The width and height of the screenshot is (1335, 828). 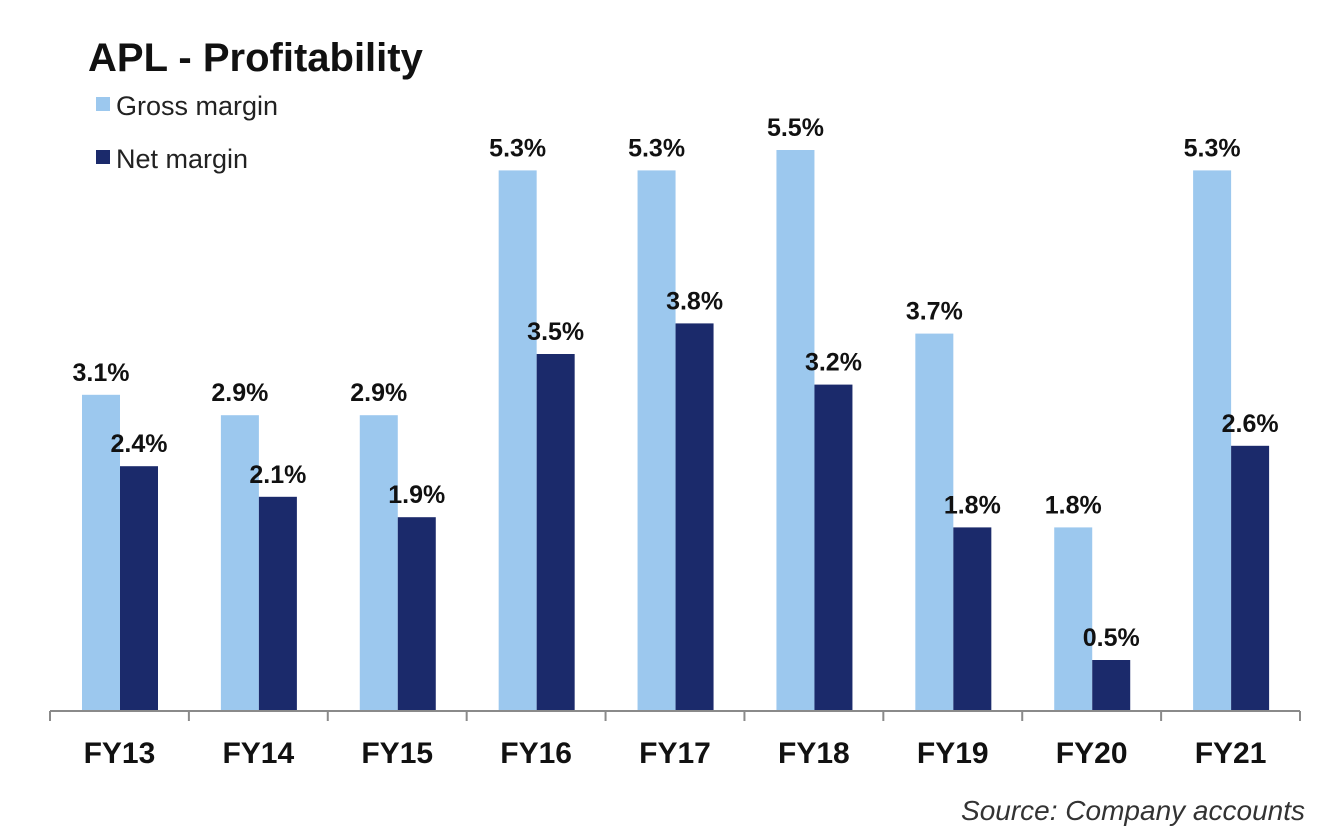 I want to click on category-label-fy21: FY21, so click(x=1231, y=753).